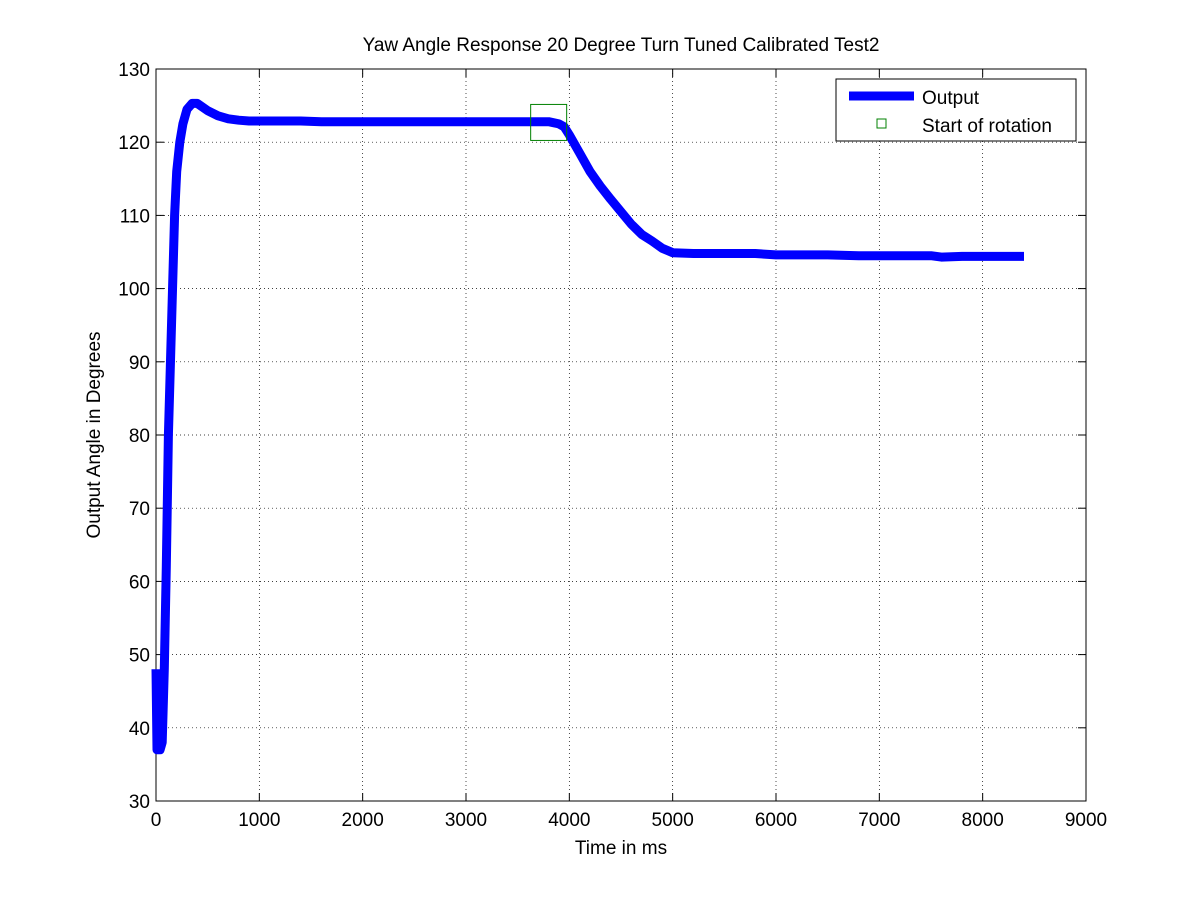 The height and width of the screenshot is (900, 1200). Describe the element at coordinates (139, 509) in the screenshot. I see `y-tick-label: 70` at that location.